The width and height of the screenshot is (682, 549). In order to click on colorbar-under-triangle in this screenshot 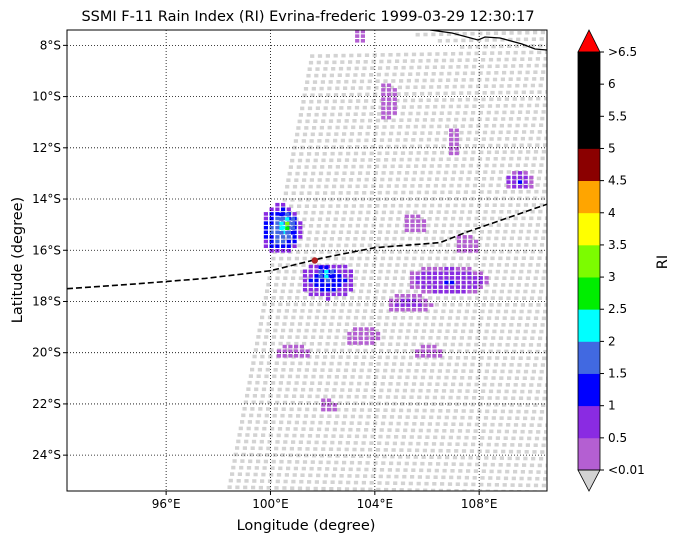, I will do `click(589, 480)`.